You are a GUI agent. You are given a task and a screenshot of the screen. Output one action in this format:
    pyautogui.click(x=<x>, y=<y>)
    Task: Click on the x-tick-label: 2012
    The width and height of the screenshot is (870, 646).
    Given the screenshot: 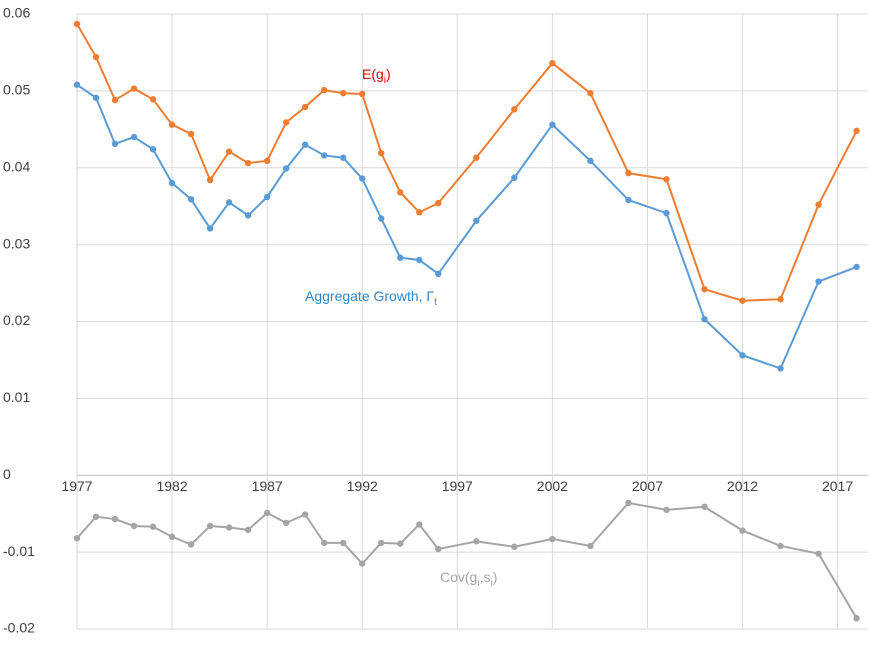 What is the action you would take?
    pyautogui.click(x=742, y=486)
    